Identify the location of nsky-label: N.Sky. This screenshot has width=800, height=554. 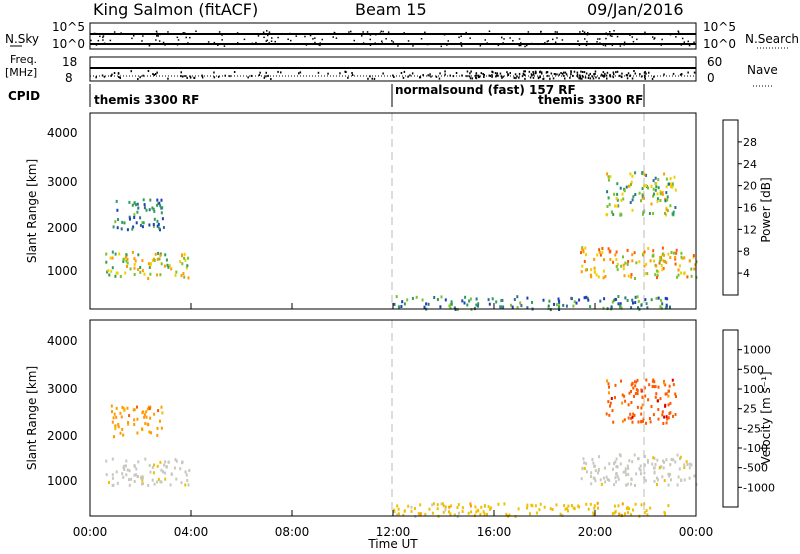
(22, 39).